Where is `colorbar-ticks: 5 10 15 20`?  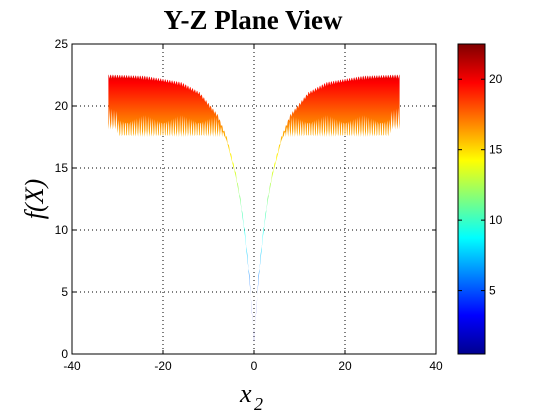 colorbar-ticks: 5 10 15 20 is located at coordinates (480, 185).